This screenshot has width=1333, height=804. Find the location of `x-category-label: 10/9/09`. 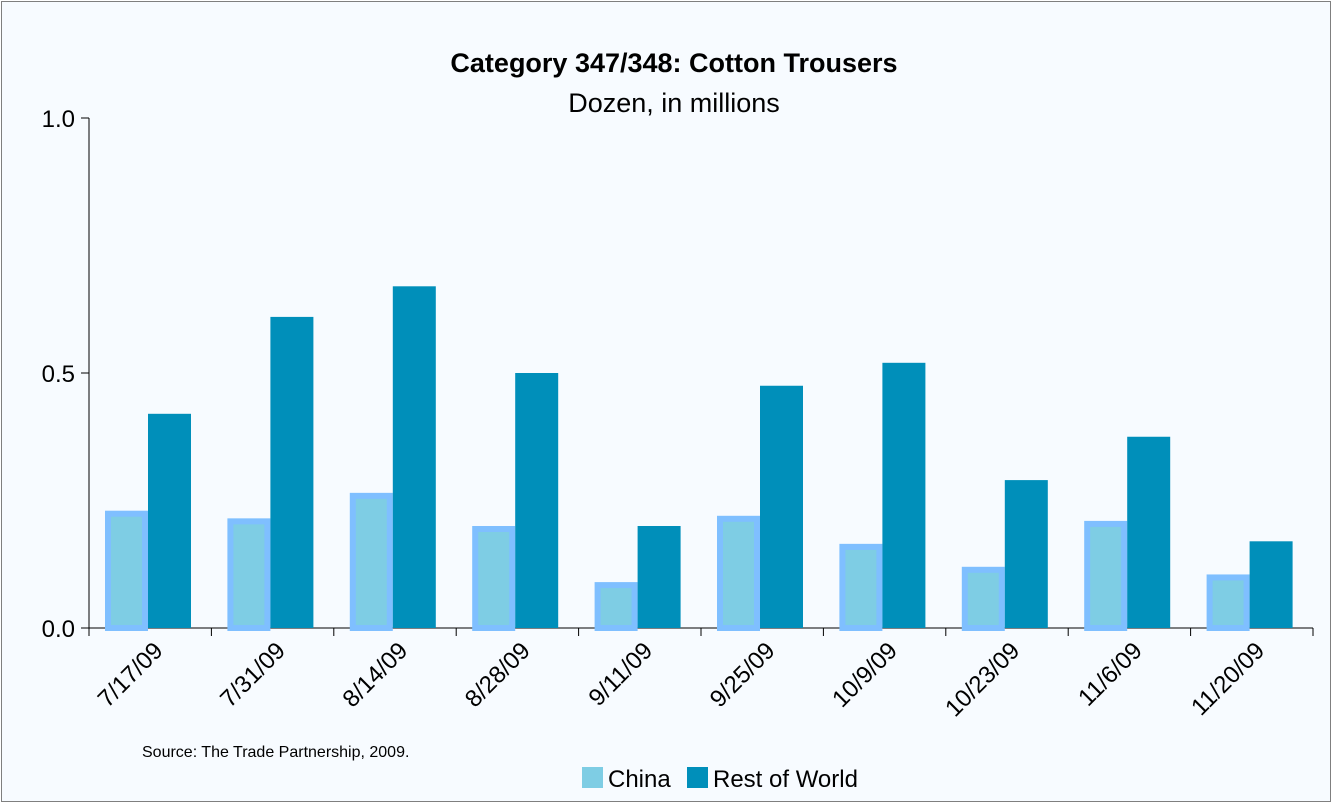

x-category-label: 10/9/09 is located at coordinates (865, 675).